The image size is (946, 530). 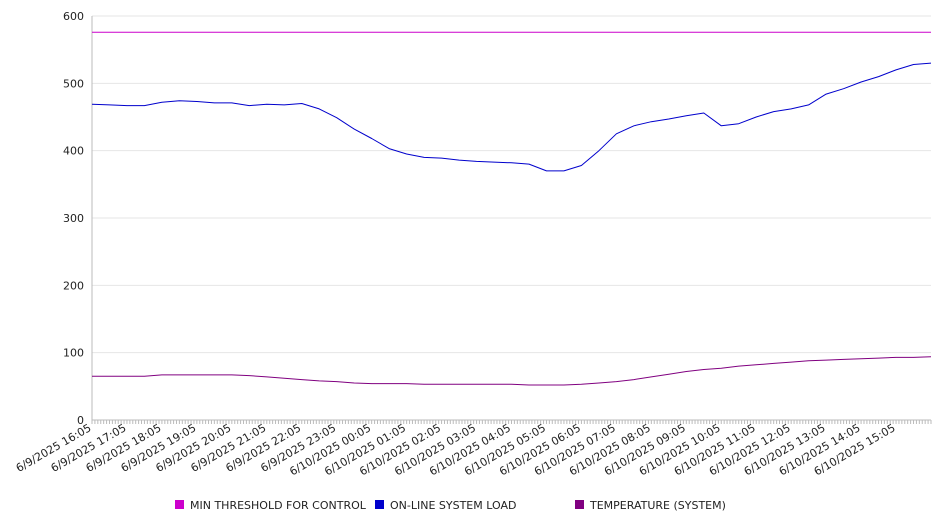 I want to click on legend-item: ON-LINE SYSTEM LOAD, so click(x=445, y=505).